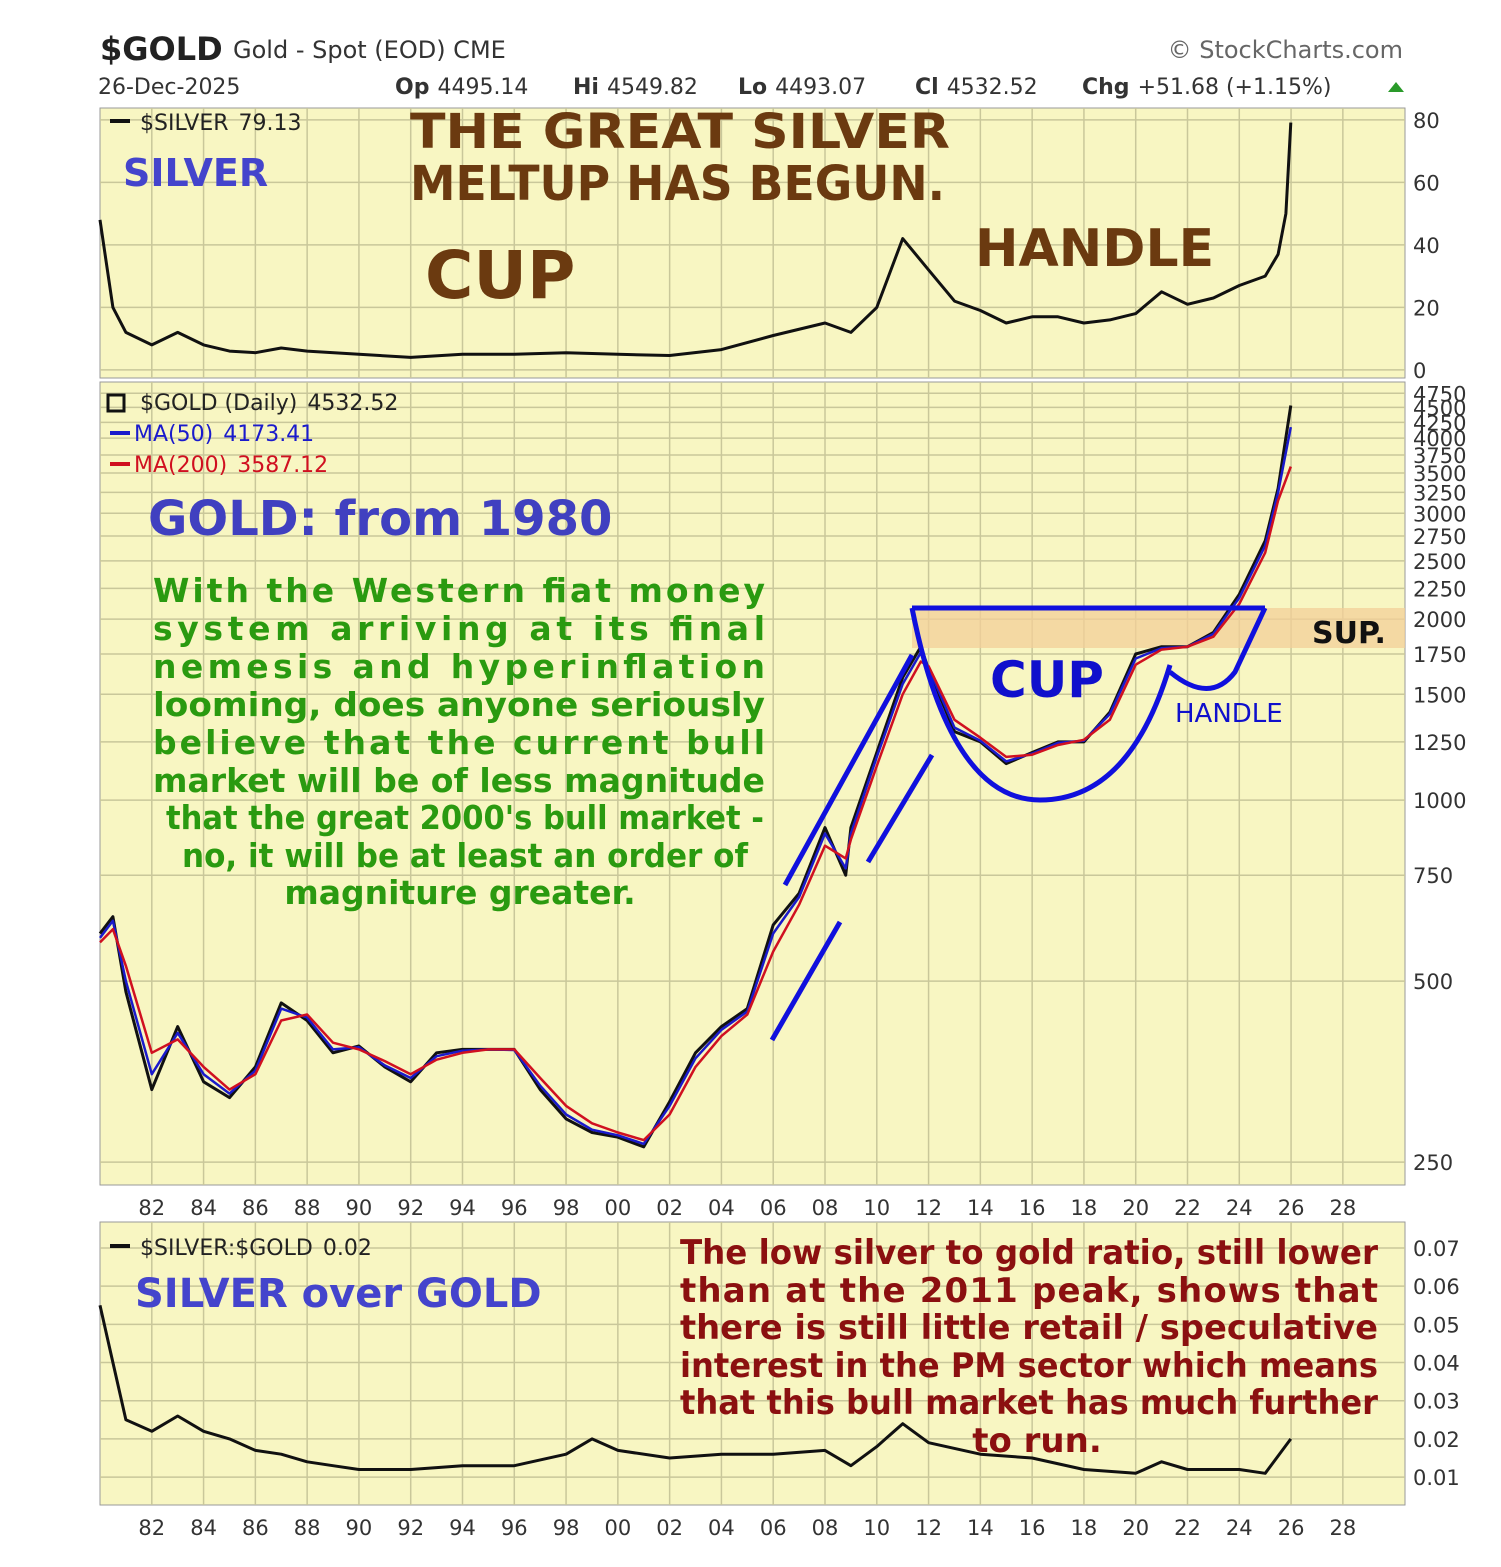 This screenshot has width=1501, height=1567. Describe the element at coordinates (586, 87) in the screenshot. I see `quote-label: Hi` at that location.